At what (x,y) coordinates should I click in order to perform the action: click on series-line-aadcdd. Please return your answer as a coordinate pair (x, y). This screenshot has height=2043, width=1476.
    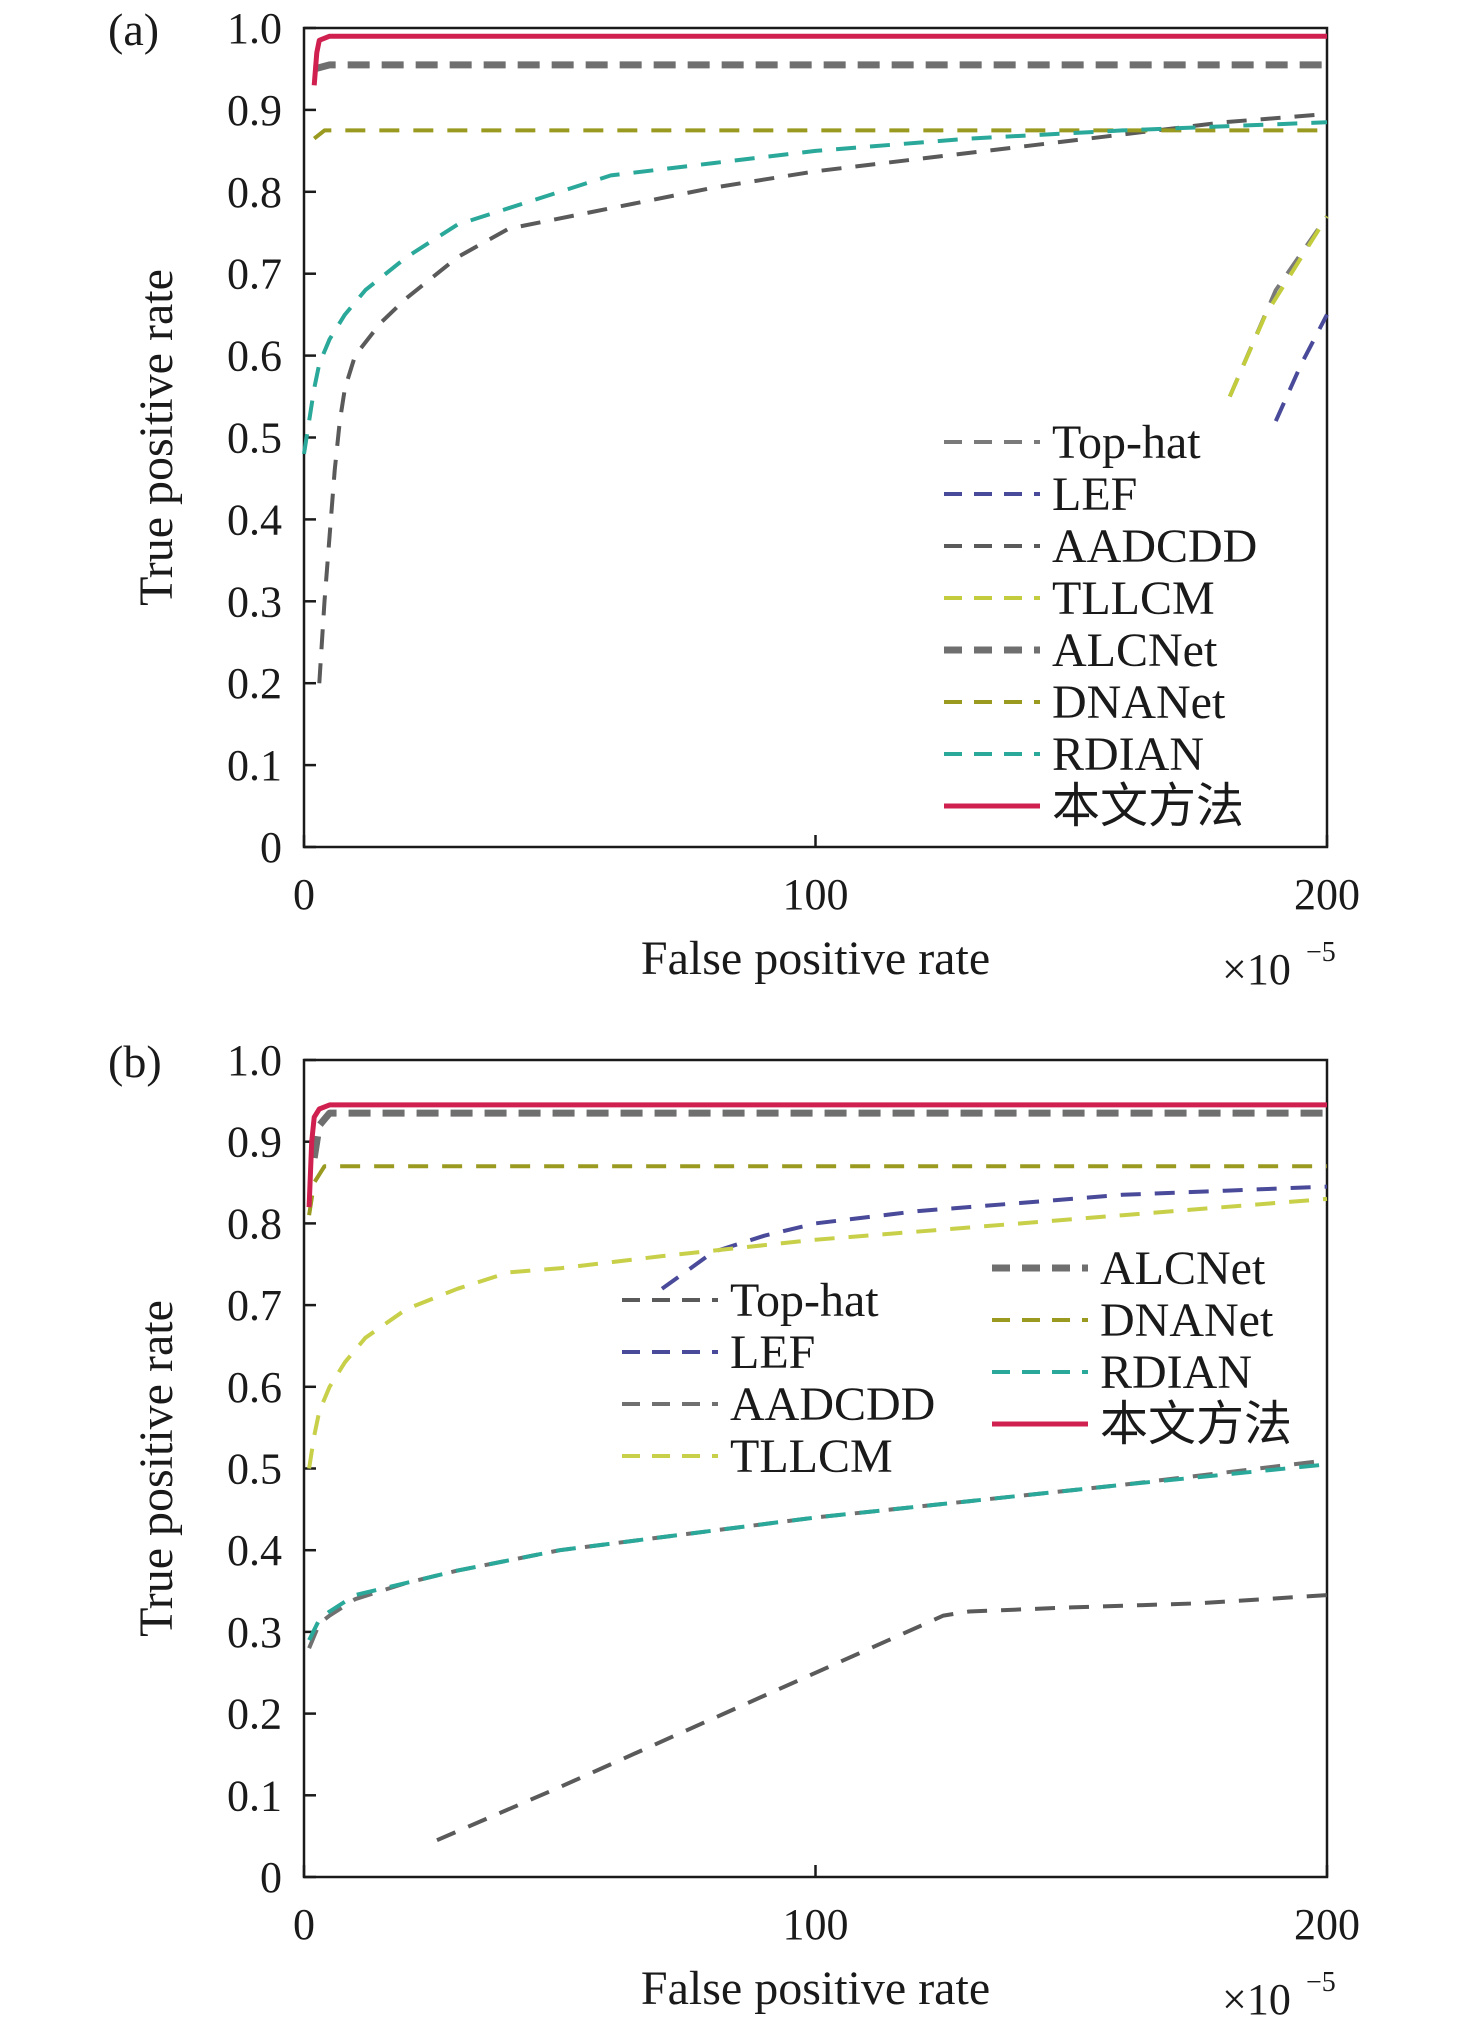
    Looking at the image, I should click on (817, 1553).